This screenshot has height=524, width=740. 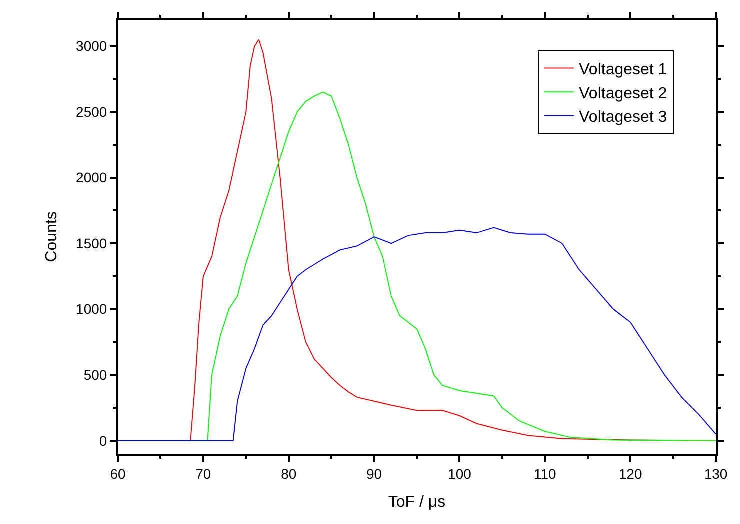 What do you see at coordinates (51, 237) in the screenshot?
I see `y-axis-title: Counts` at bounding box center [51, 237].